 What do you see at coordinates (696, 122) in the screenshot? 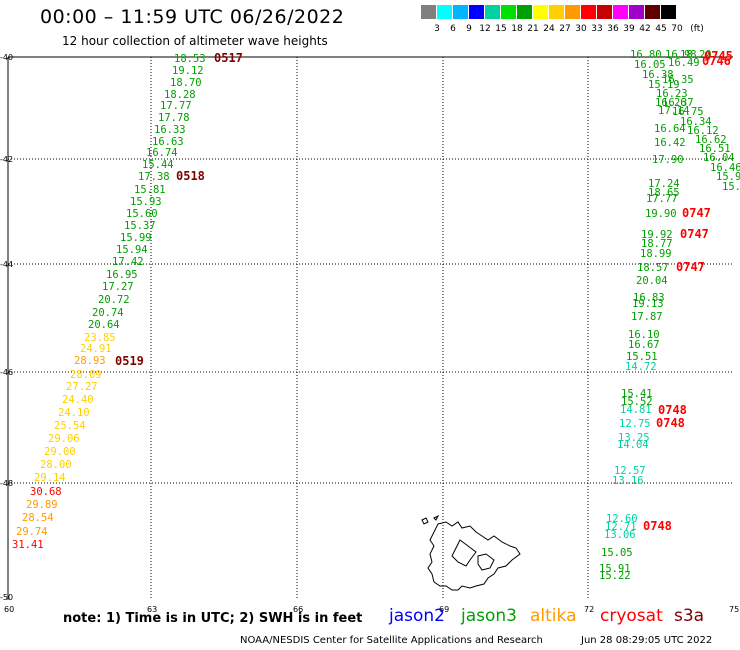
I see `wave-height-value: 16.34` at bounding box center [696, 122].